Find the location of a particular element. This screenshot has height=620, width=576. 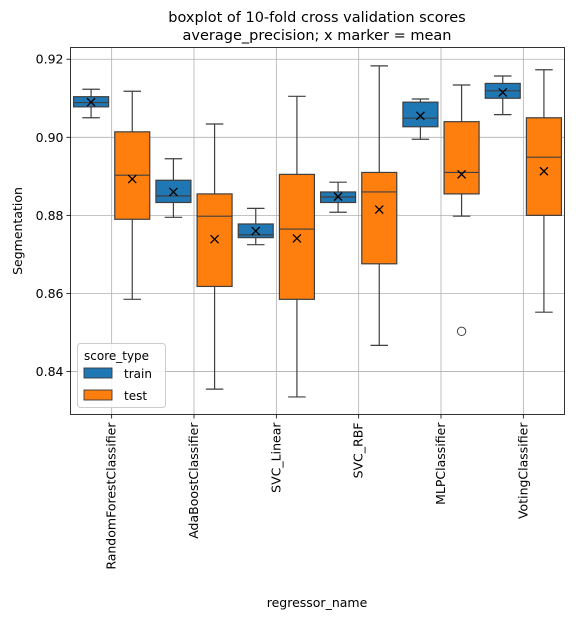

y-axis-label: Segmentation is located at coordinates (17, 231).